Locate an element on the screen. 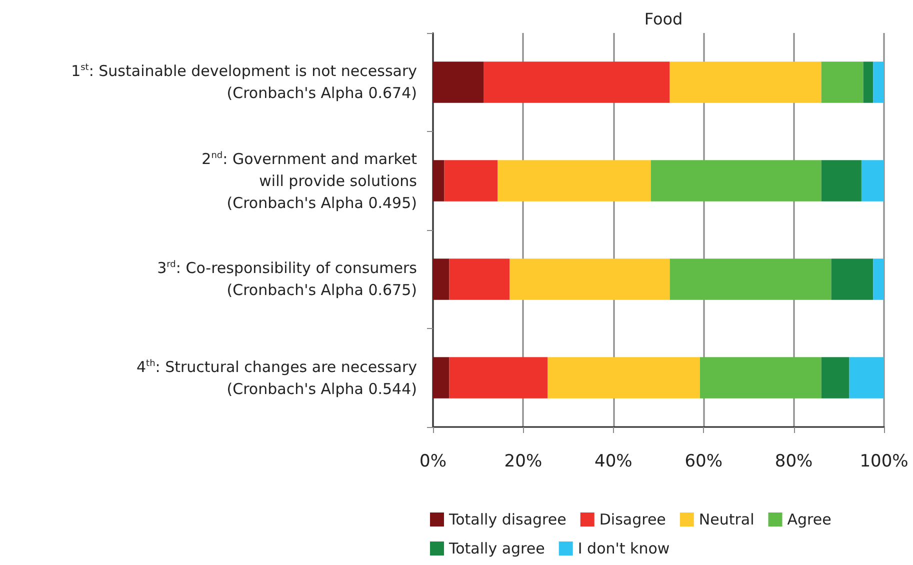 This screenshot has height=565, width=913. x-tick-label: 60% is located at coordinates (703, 462).